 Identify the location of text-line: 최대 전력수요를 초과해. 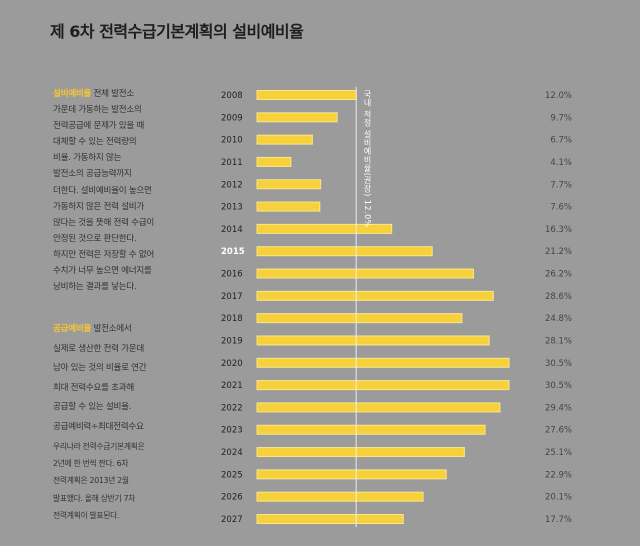
(99, 389).